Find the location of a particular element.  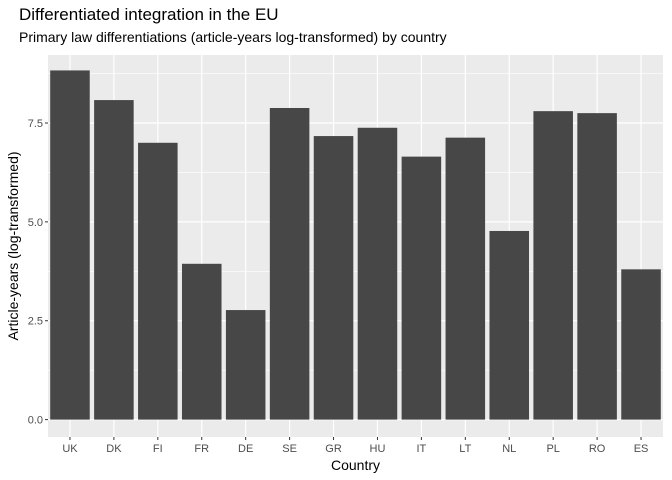

x-tick-label: ES is located at coordinates (641, 449).